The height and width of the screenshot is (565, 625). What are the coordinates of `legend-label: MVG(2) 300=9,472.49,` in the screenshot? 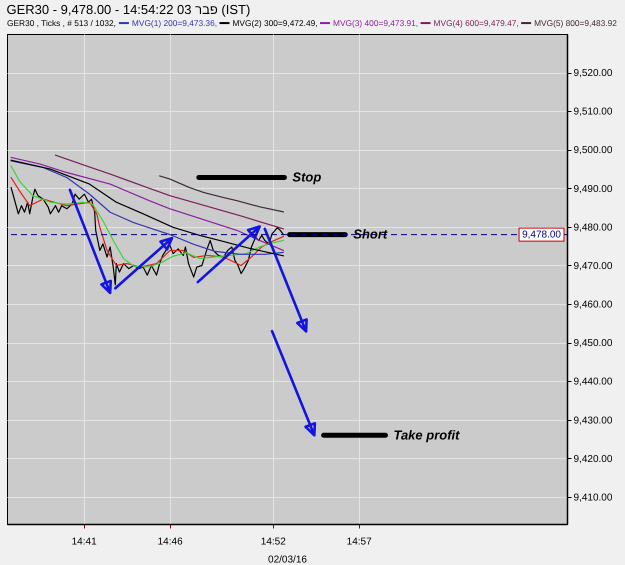 It's located at (275, 23).